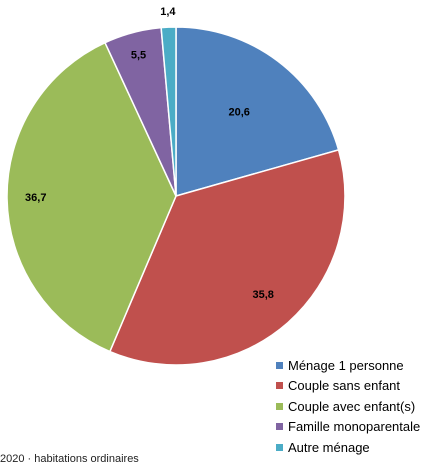  I want to click on legend-label: Ménage 1 personne, so click(346, 365).